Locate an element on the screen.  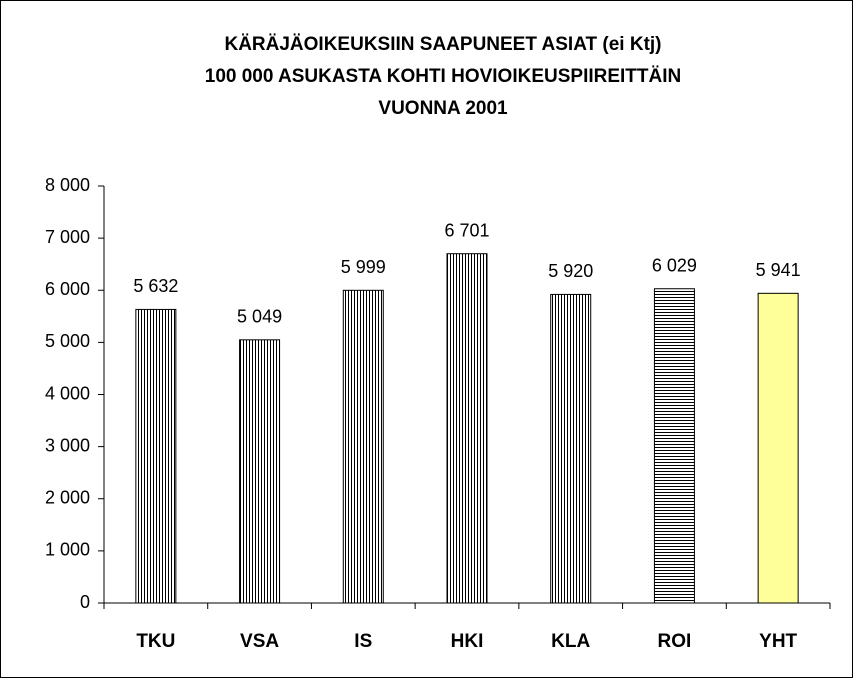
y-tick-label: 4 000 is located at coordinates (67, 393).